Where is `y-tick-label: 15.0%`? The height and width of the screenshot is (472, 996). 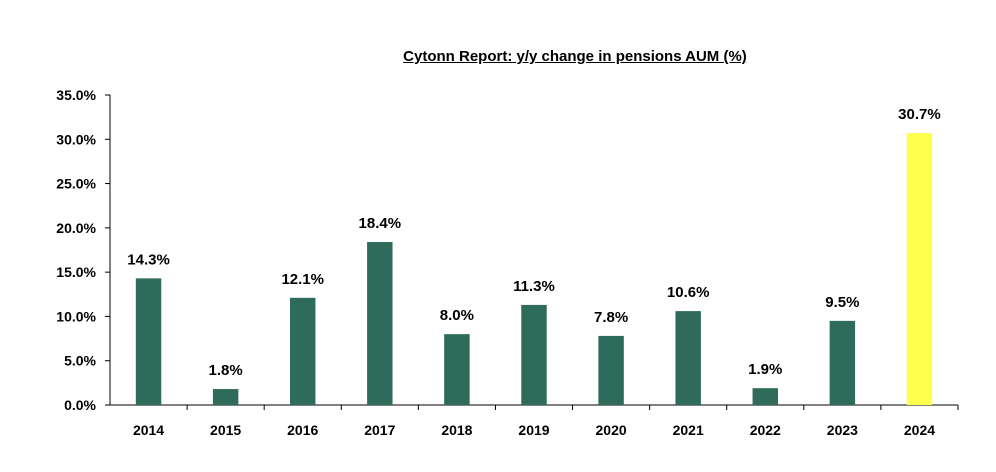 y-tick-label: 15.0% is located at coordinates (76, 272).